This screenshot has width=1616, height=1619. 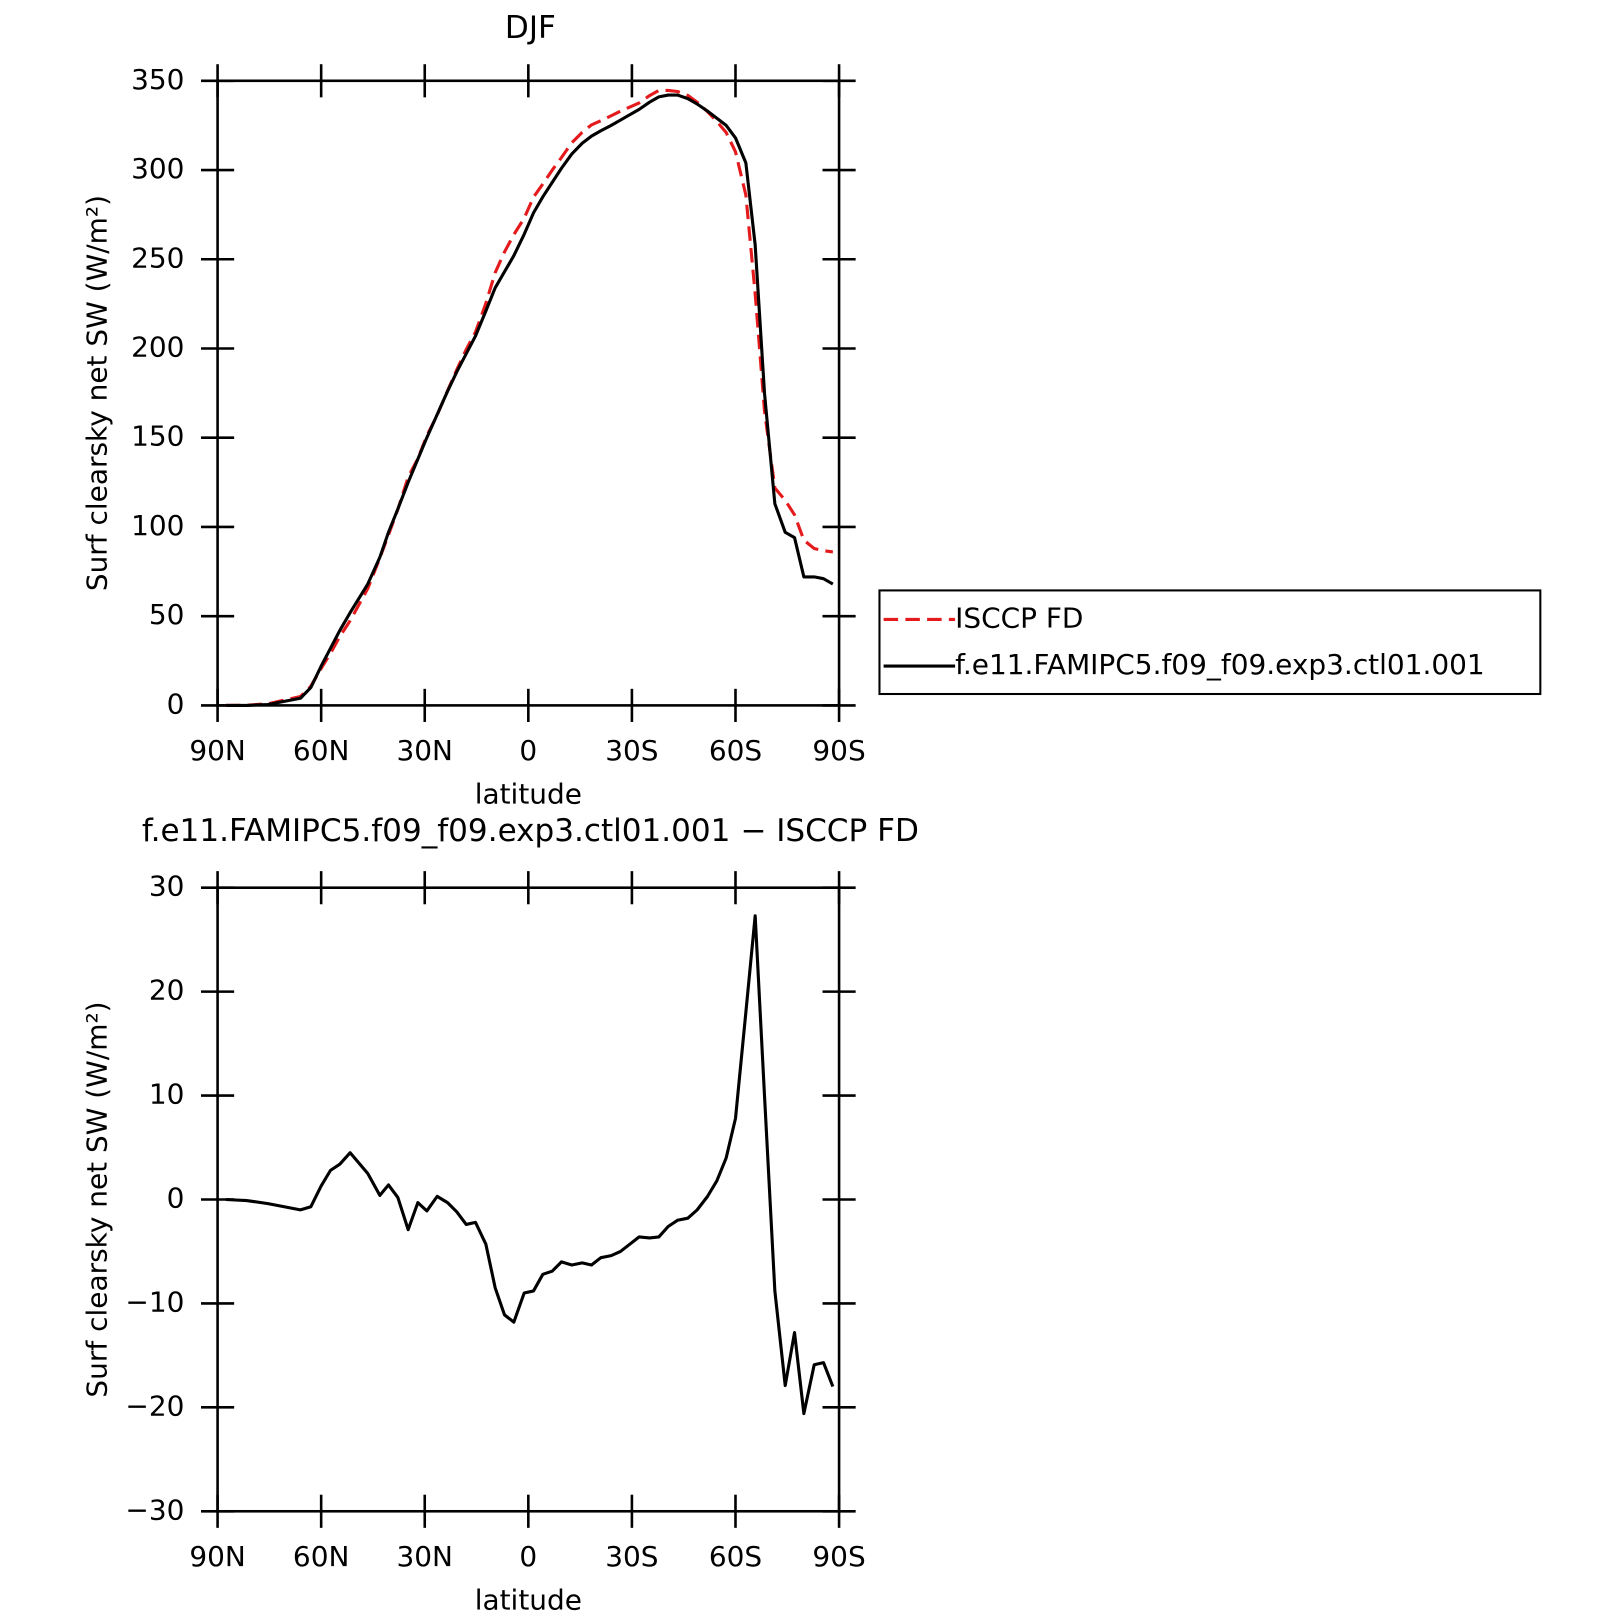 What do you see at coordinates (157, 436) in the screenshot?
I see `y-tick-label: 150` at bounding box center [157, 436].